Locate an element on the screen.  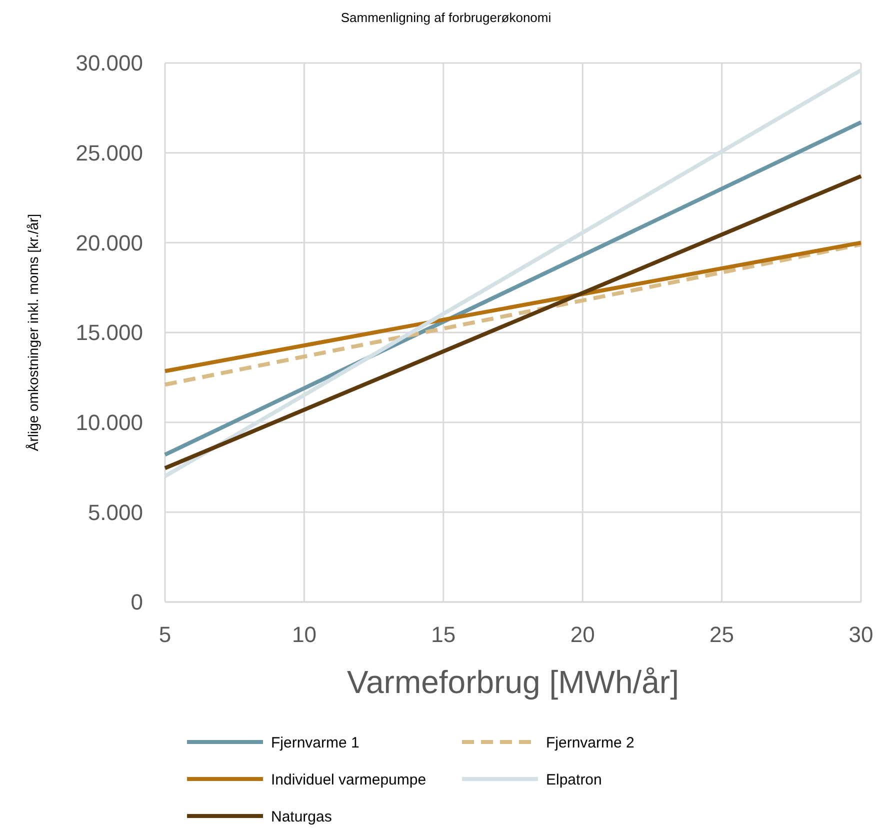
x-tick-label: 25 is located at coordinates (722, 634).